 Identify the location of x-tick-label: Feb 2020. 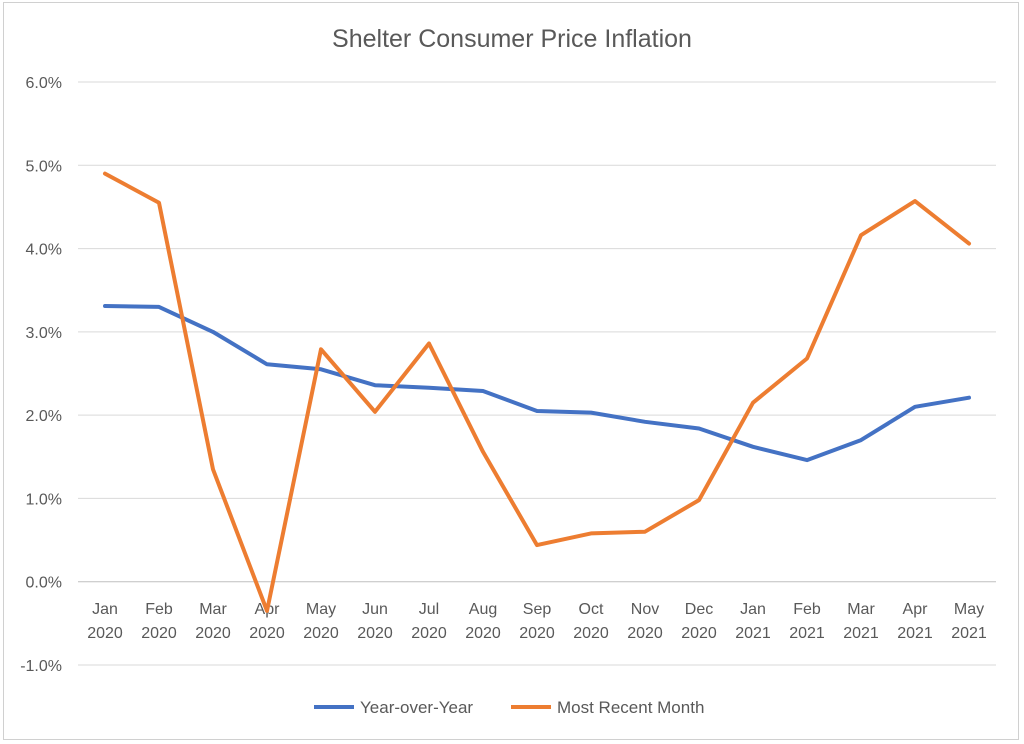
(159, 621).